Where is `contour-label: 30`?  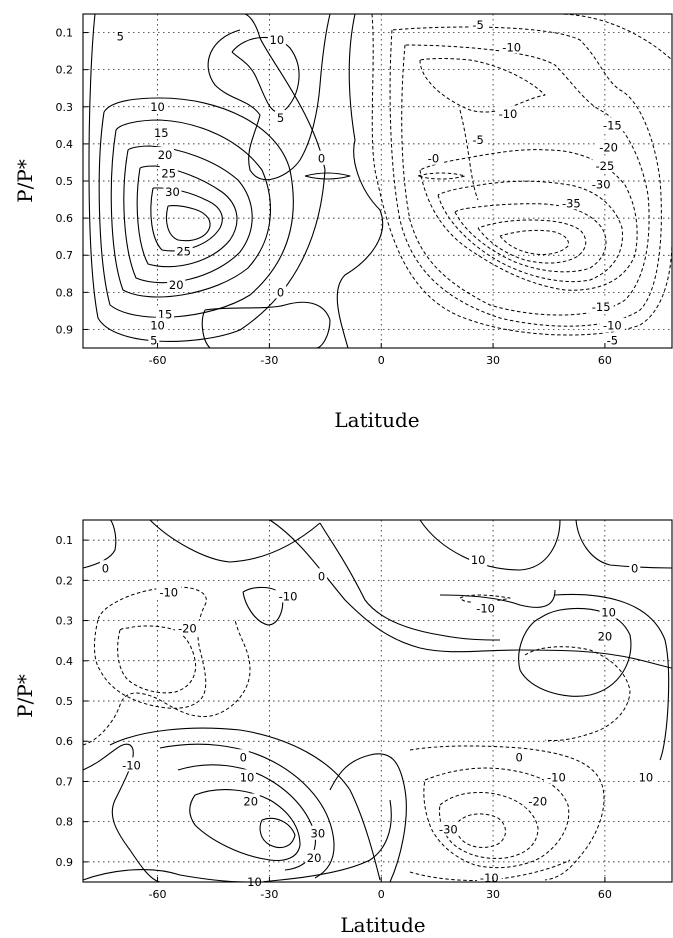
contour-label: 30 is located at coordinates (318, 834).